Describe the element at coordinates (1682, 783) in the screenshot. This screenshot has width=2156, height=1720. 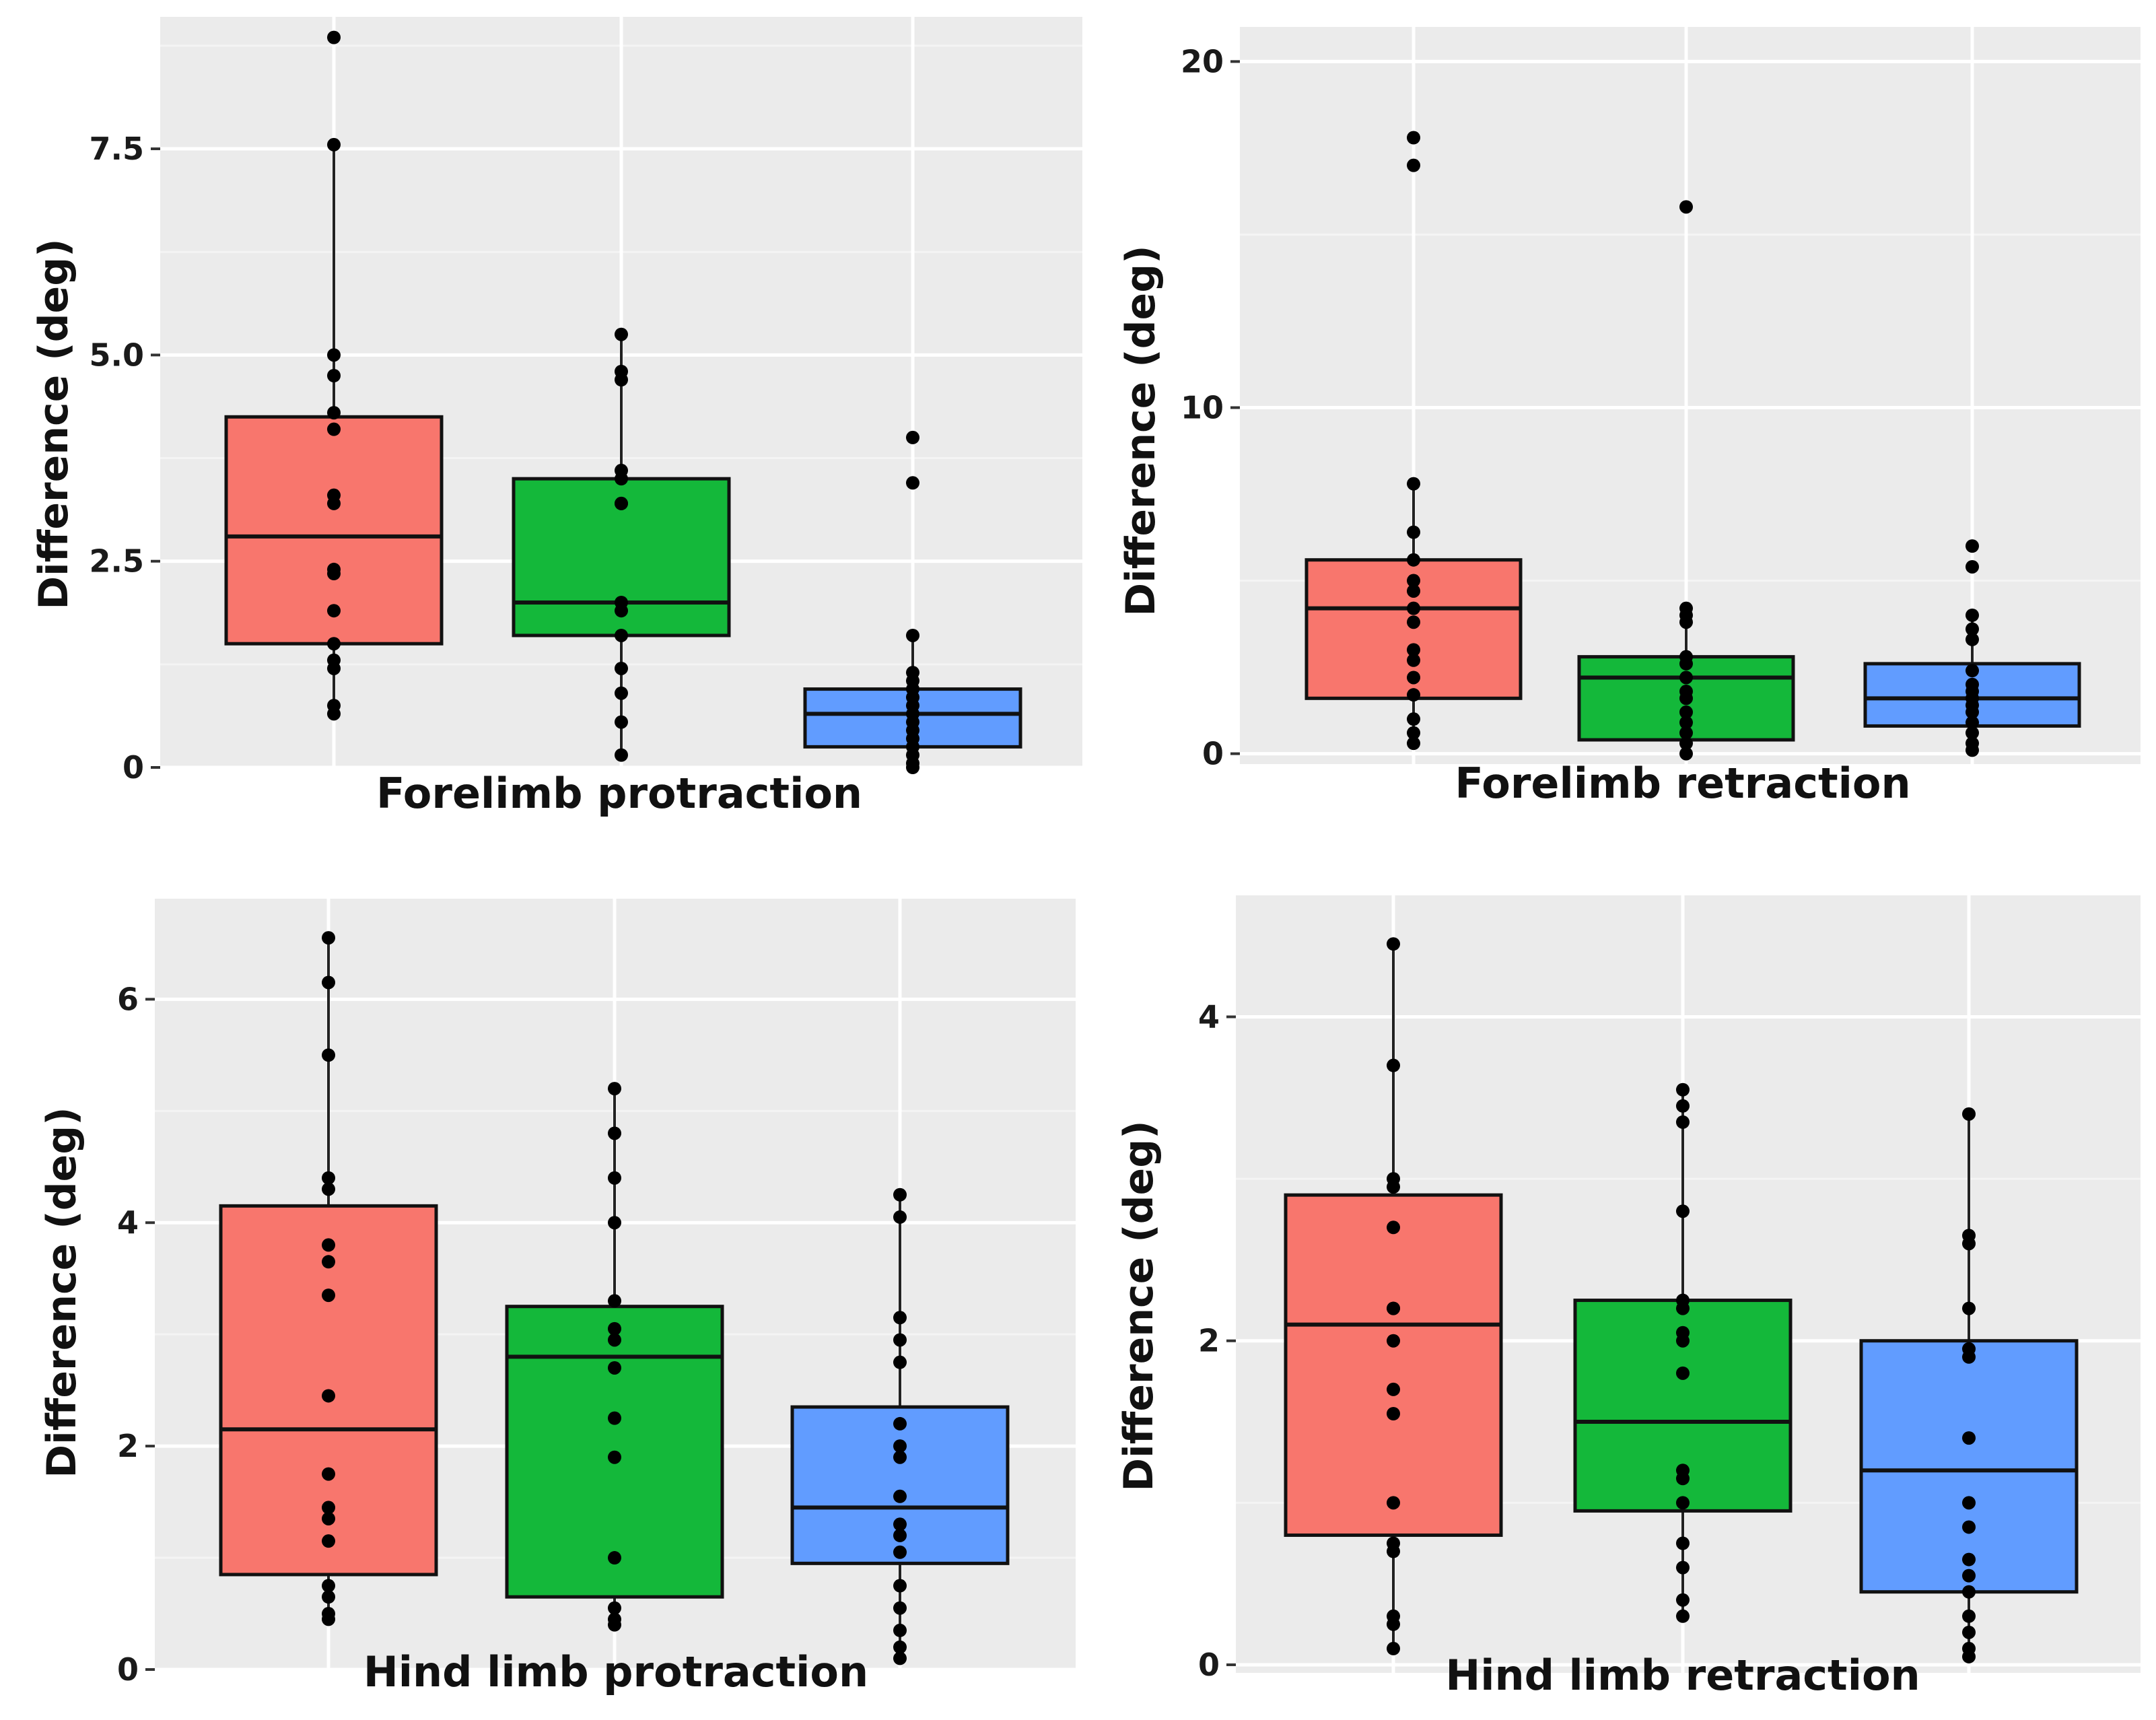
I see `x-axis-label: Forelimb retraction` at that location.